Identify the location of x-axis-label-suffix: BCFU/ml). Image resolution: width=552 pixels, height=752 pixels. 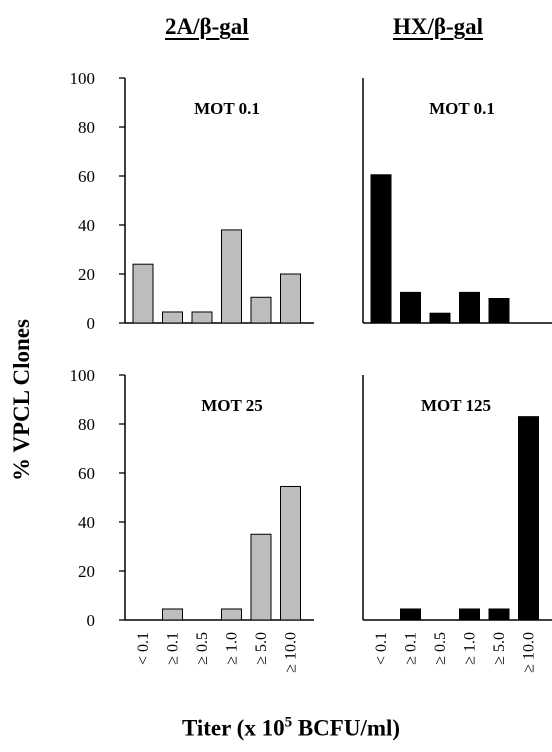
(346, 728).